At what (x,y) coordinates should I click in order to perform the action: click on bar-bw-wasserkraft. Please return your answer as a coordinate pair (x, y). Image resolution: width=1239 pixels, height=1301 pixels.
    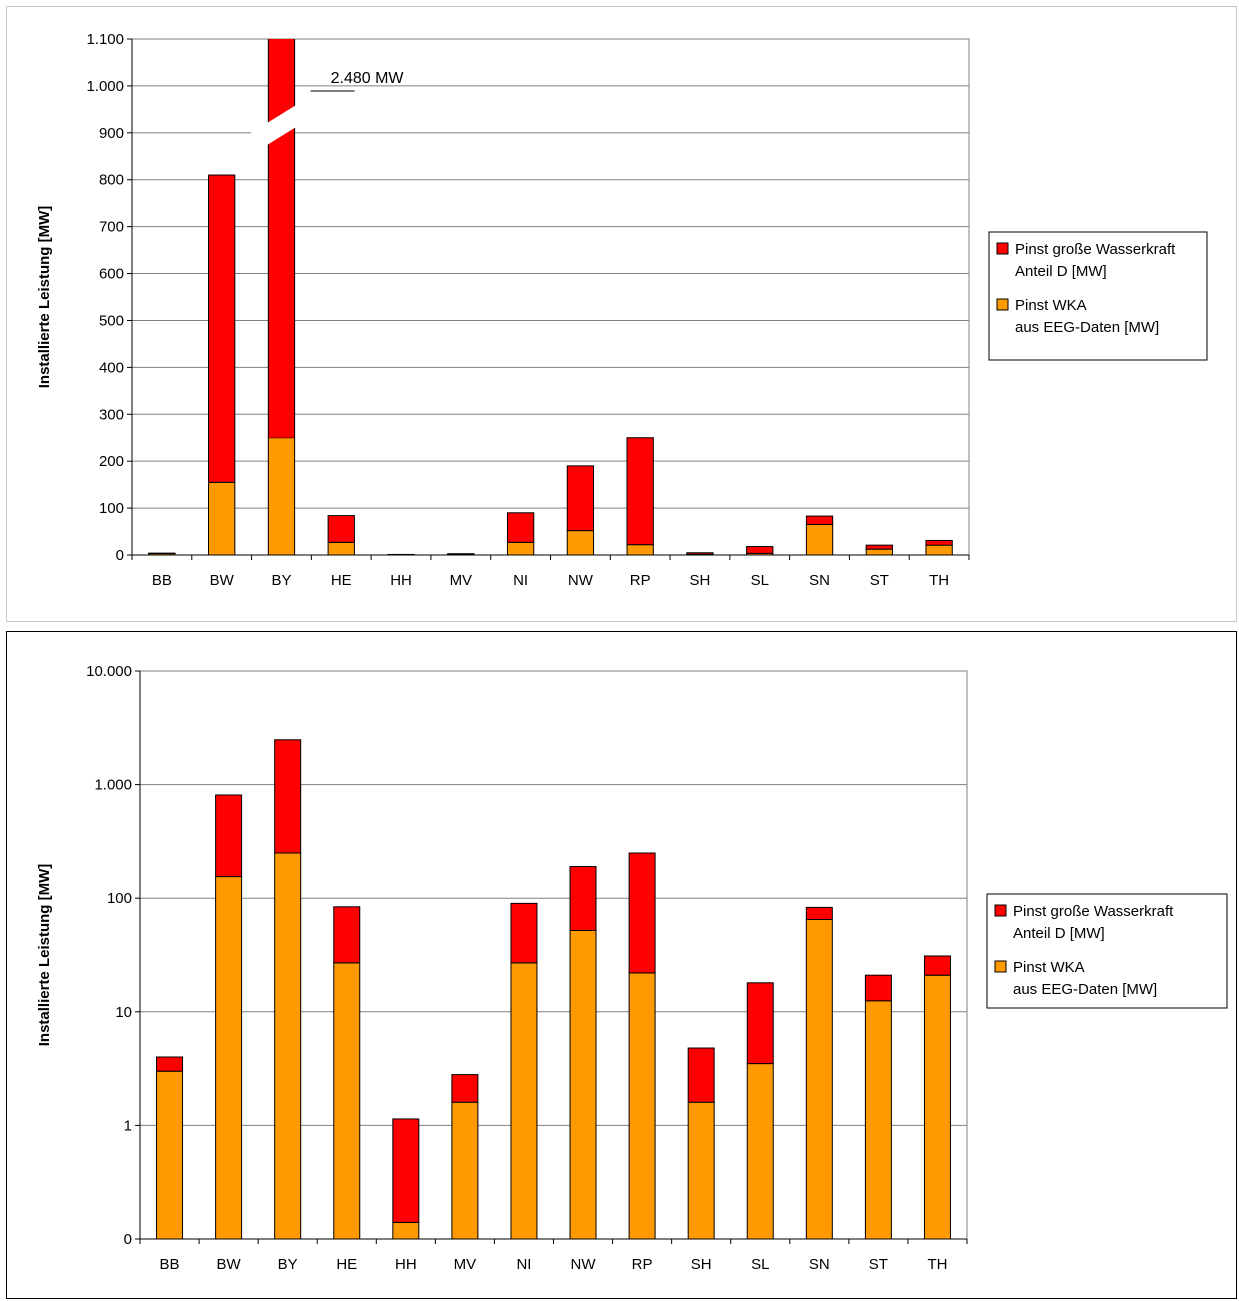
    Looking at the image, I should click on (229, 836).